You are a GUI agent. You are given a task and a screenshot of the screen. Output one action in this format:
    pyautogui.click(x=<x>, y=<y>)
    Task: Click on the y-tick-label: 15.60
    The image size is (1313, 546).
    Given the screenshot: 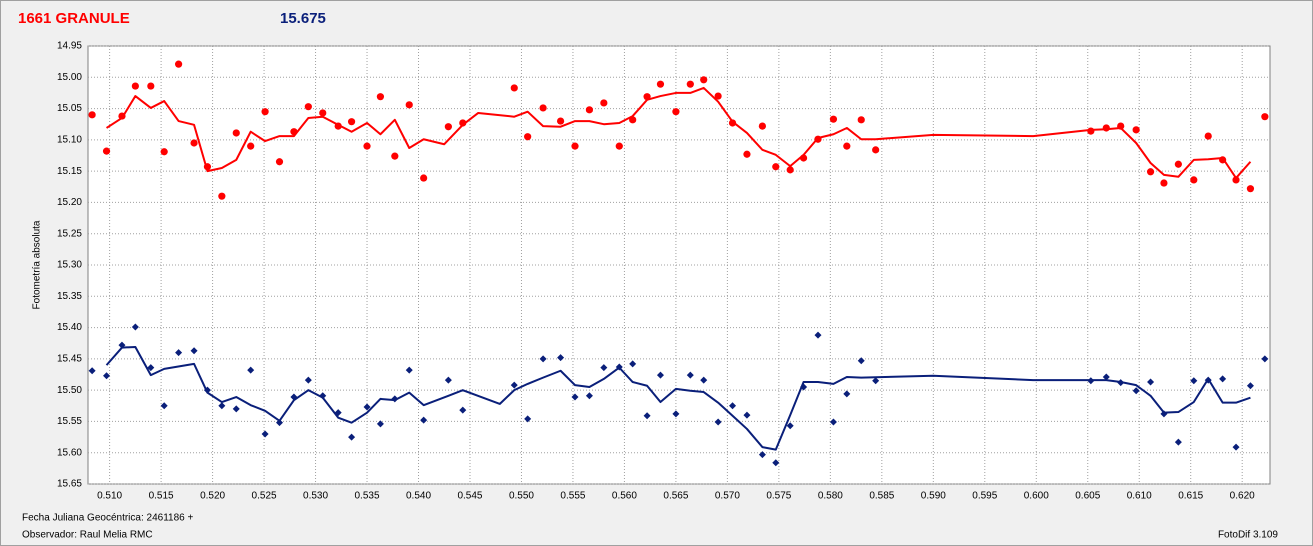 What is the action you would take?
    pyautogui.click(x=69, y=452)
    